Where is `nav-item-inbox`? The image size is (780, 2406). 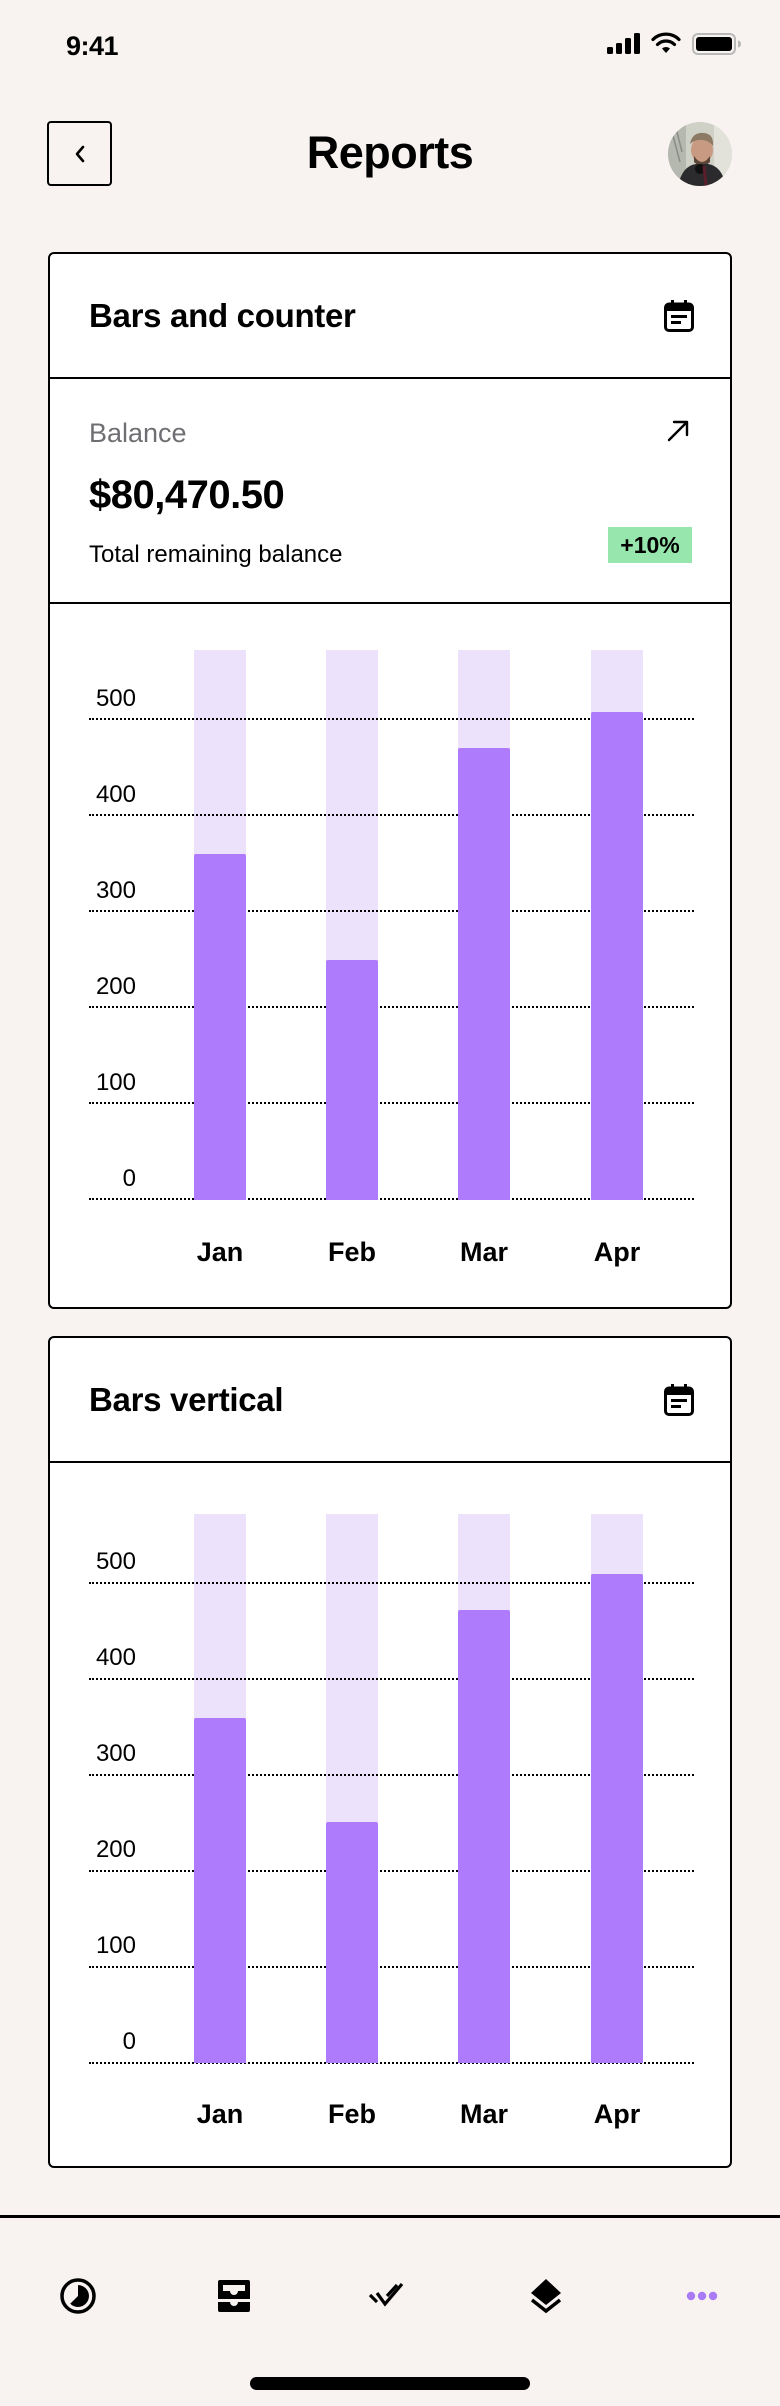
nav-item-inbox is located at coordinates (234, 2296).